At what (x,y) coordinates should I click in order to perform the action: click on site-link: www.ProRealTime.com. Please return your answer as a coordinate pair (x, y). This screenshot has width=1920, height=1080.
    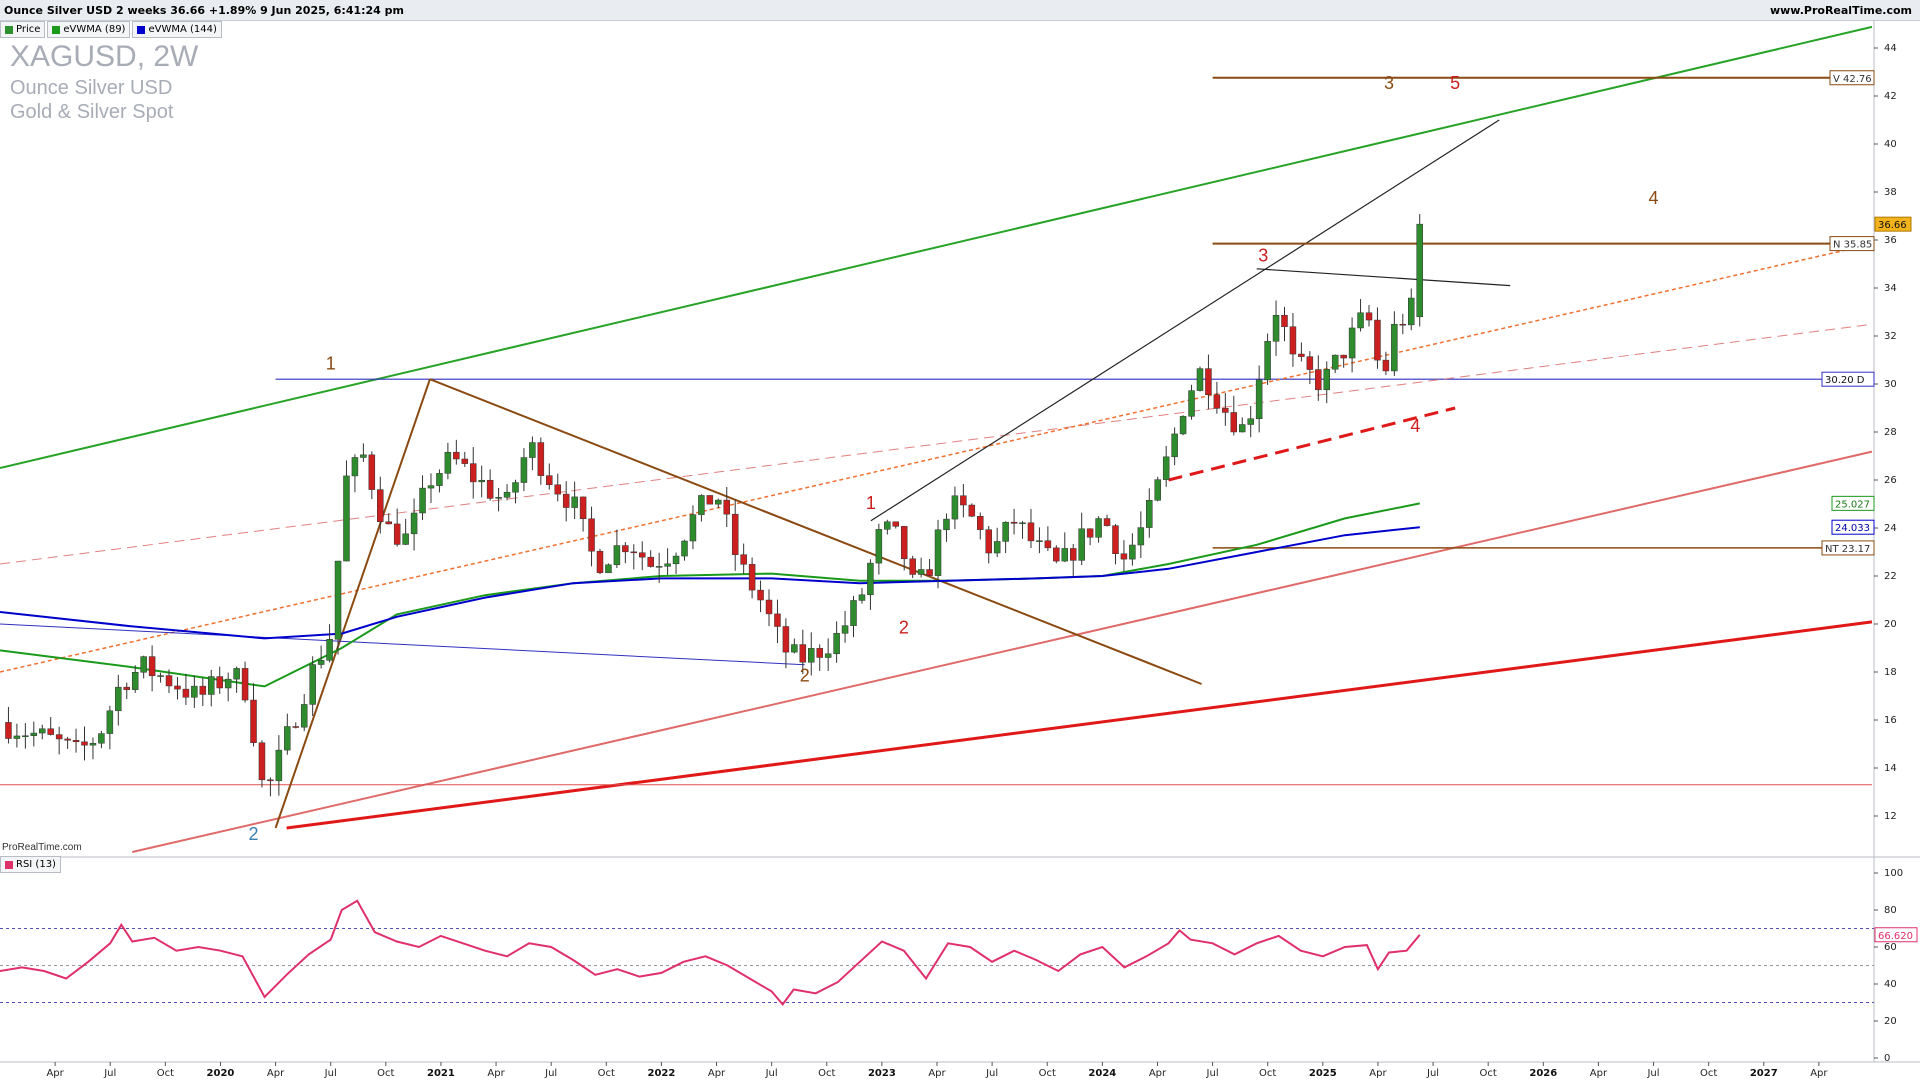
    Looking at the image, I should click on (1840, 10).